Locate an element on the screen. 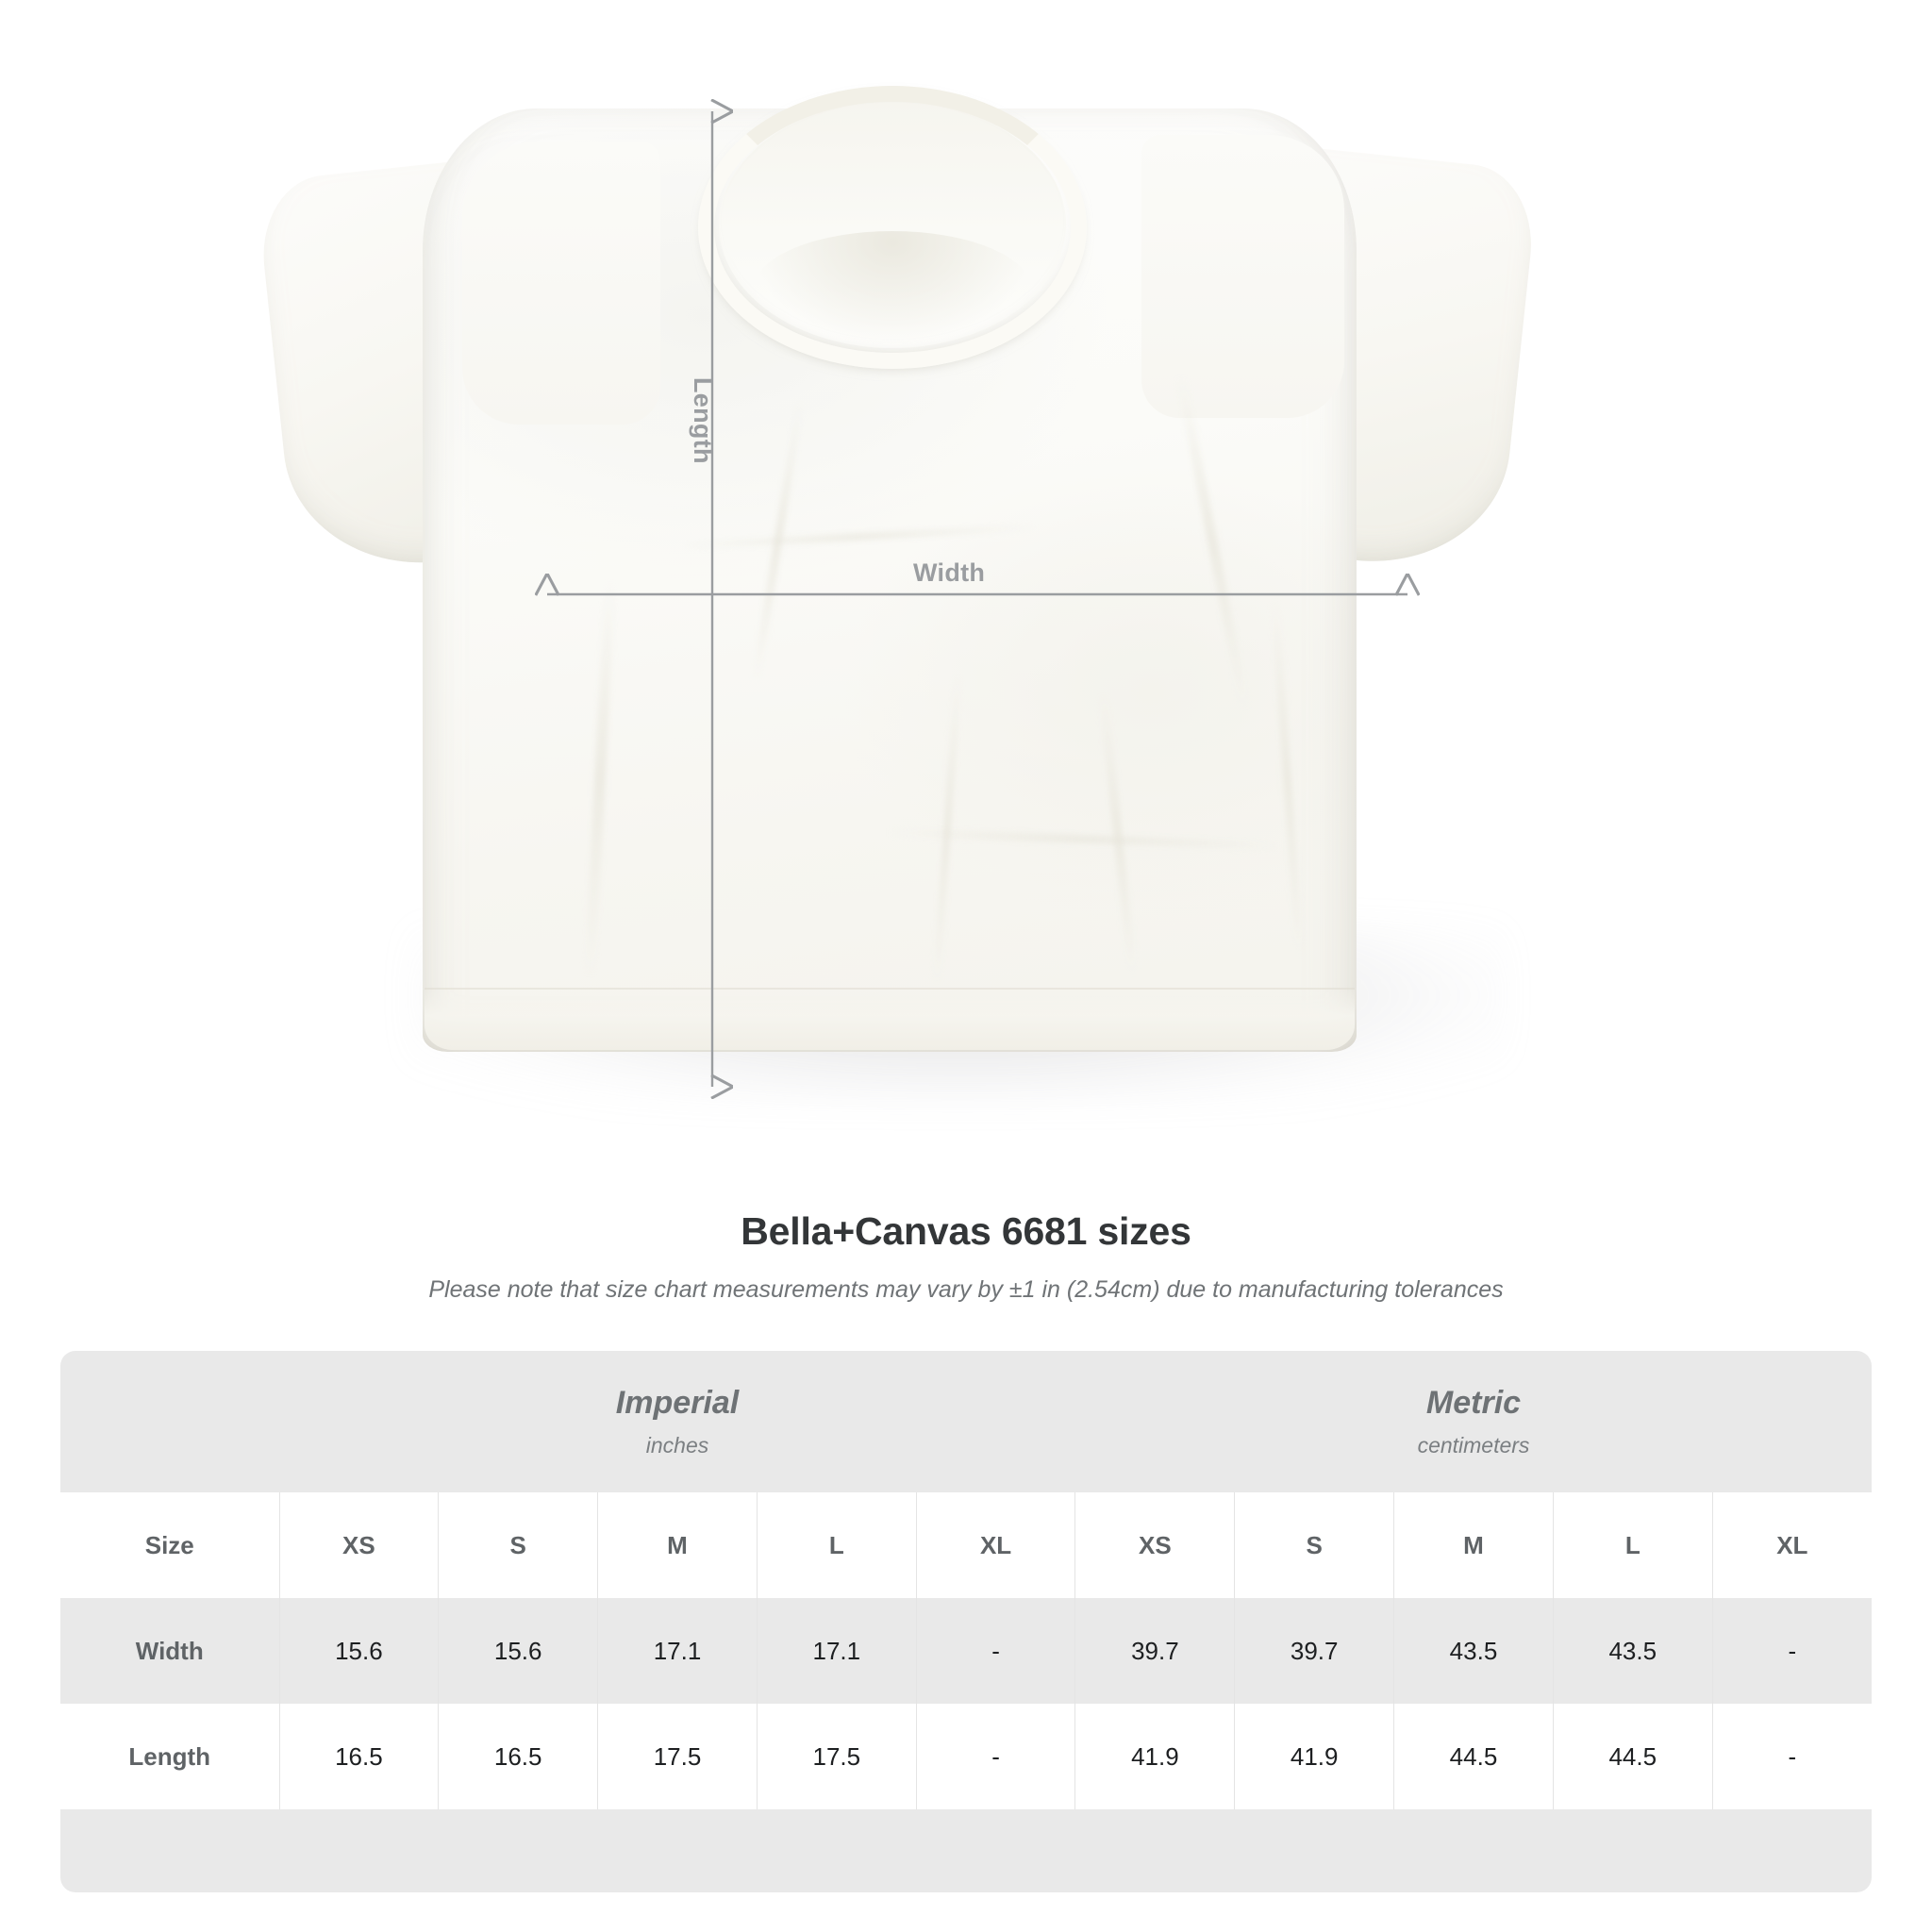  cell-length-metric-l: 44.5 is located at coordinates (1633, 1757).